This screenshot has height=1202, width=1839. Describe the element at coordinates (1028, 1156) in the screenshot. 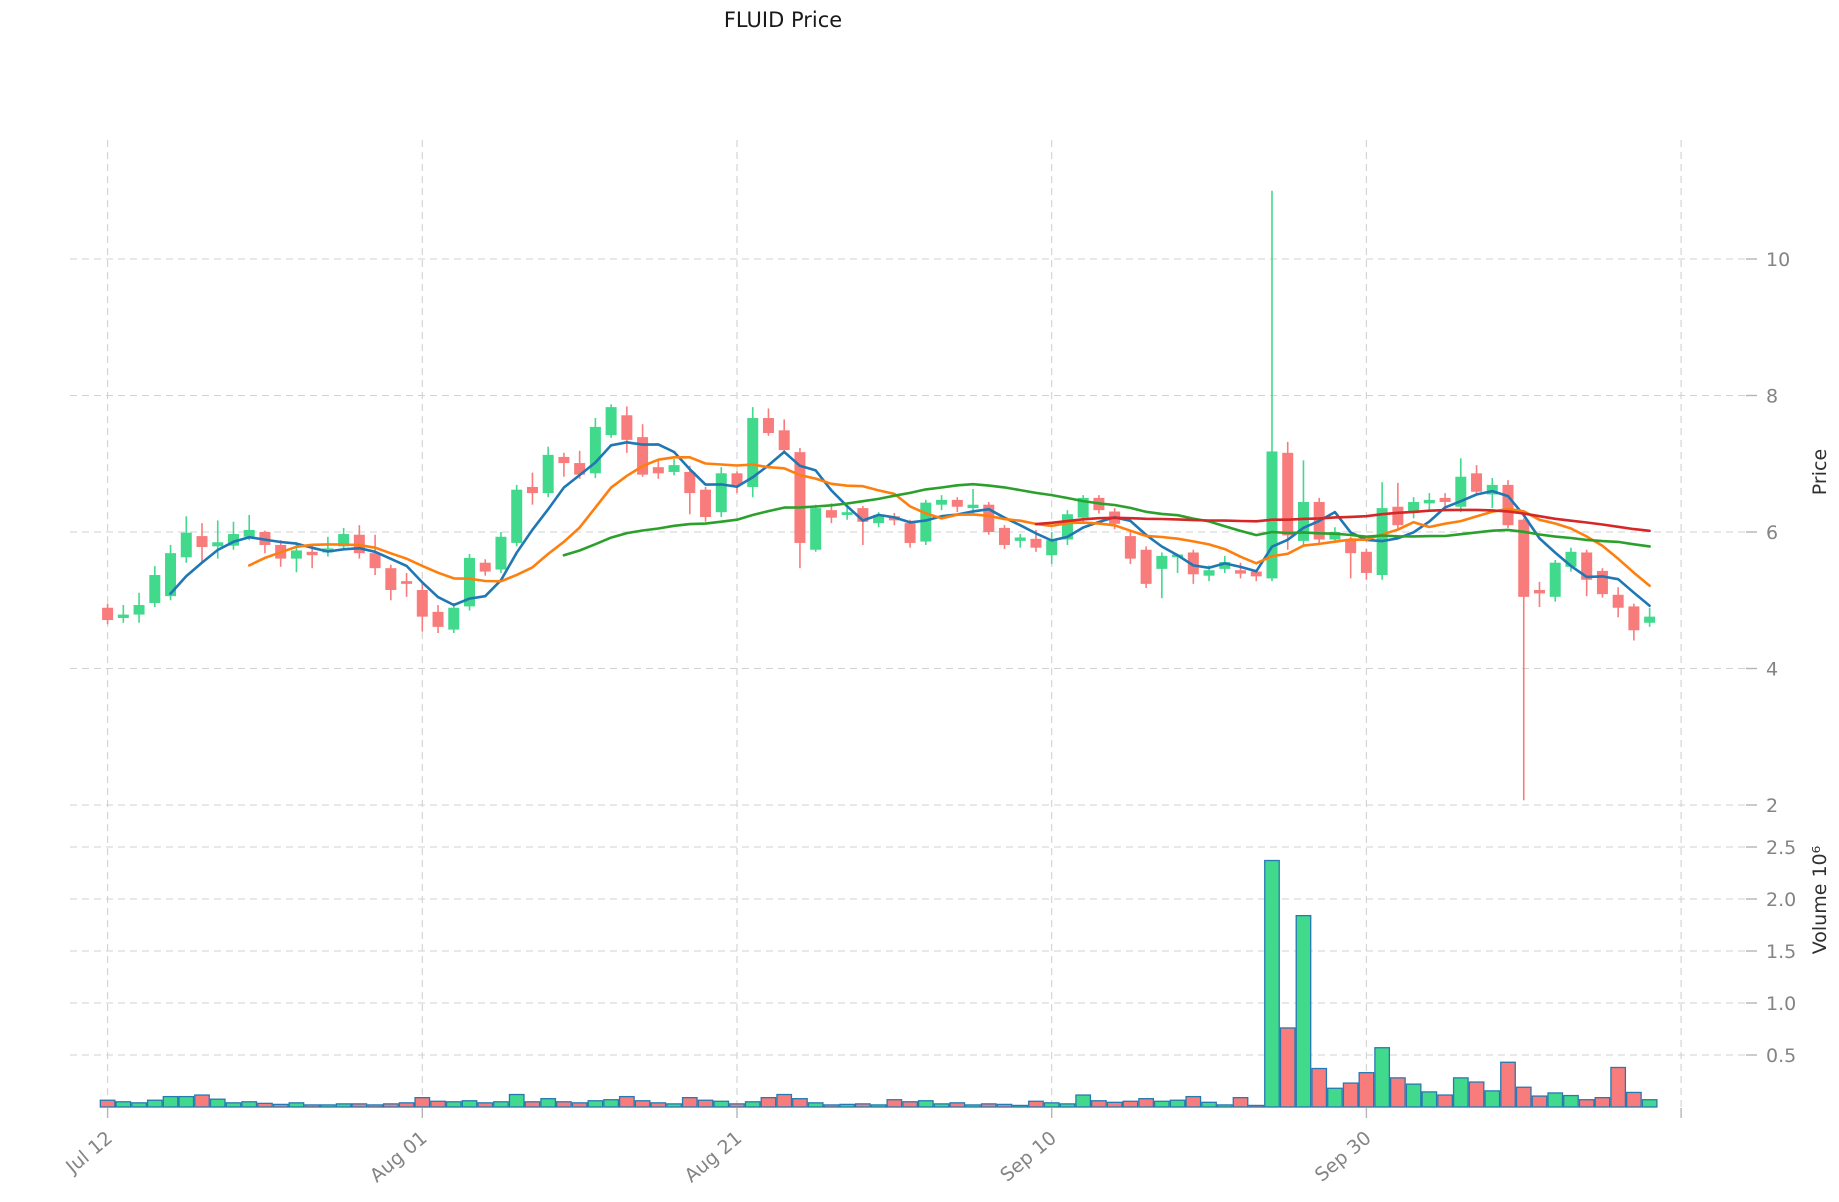

I see `x-tick-label: Sep 10` at that location.